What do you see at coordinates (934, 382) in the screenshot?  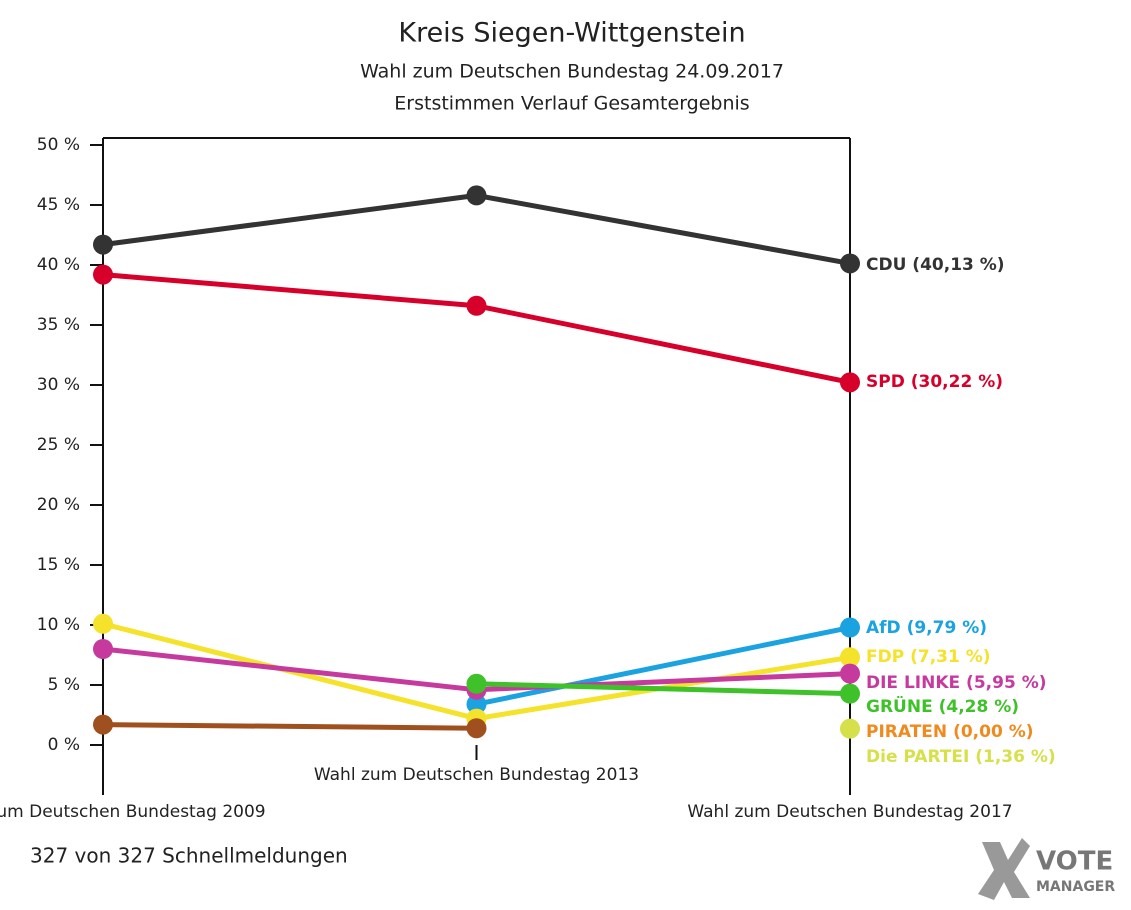 I see `series-label: SPD (30,22 %)` at bounding box center [934, 382].